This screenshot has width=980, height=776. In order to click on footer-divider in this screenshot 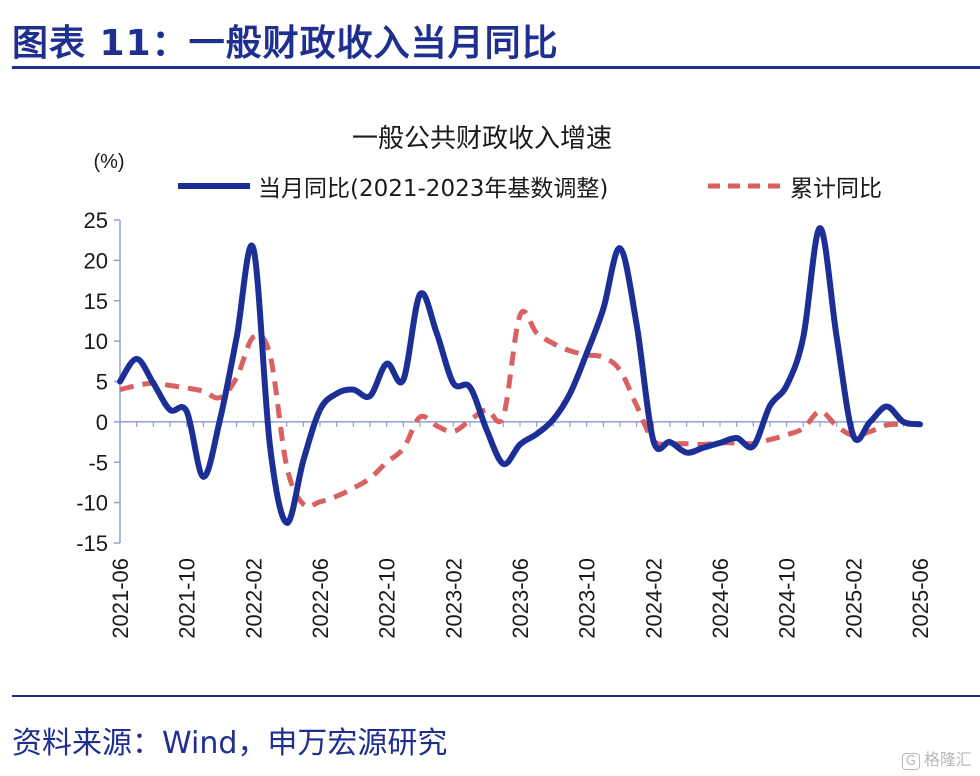, I will do `click(496, 696)`.